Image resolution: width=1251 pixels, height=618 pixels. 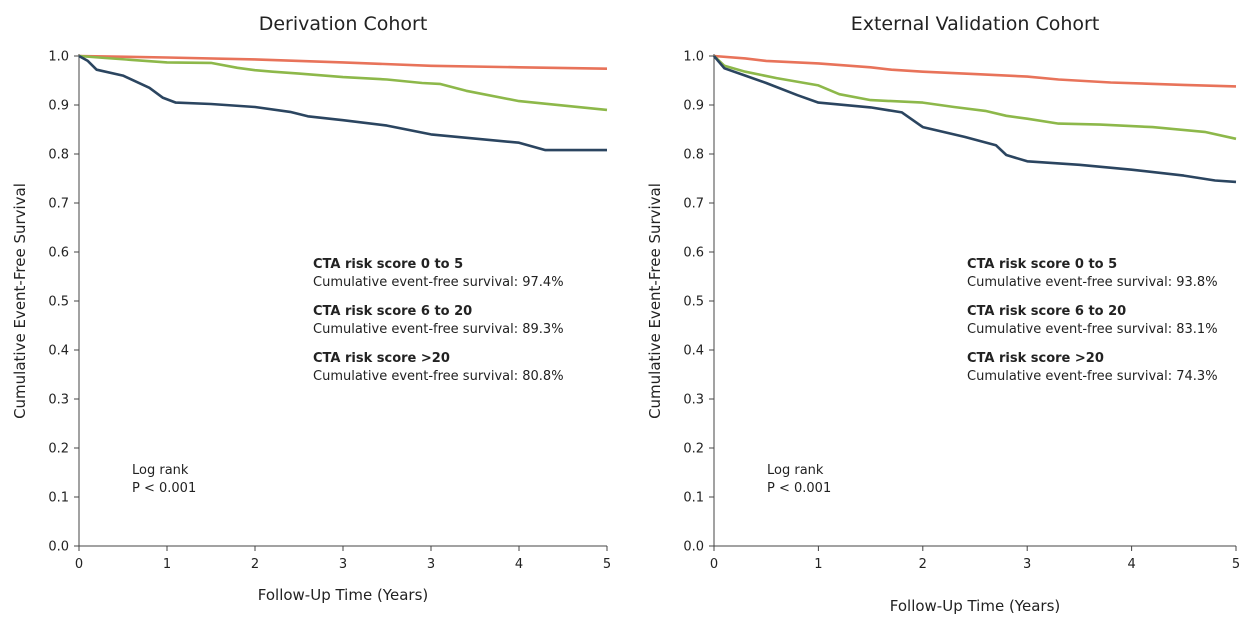 I want to click on legend-detail: Cumulative event-free survival: 93.8%, so click(x=1092, y=282).